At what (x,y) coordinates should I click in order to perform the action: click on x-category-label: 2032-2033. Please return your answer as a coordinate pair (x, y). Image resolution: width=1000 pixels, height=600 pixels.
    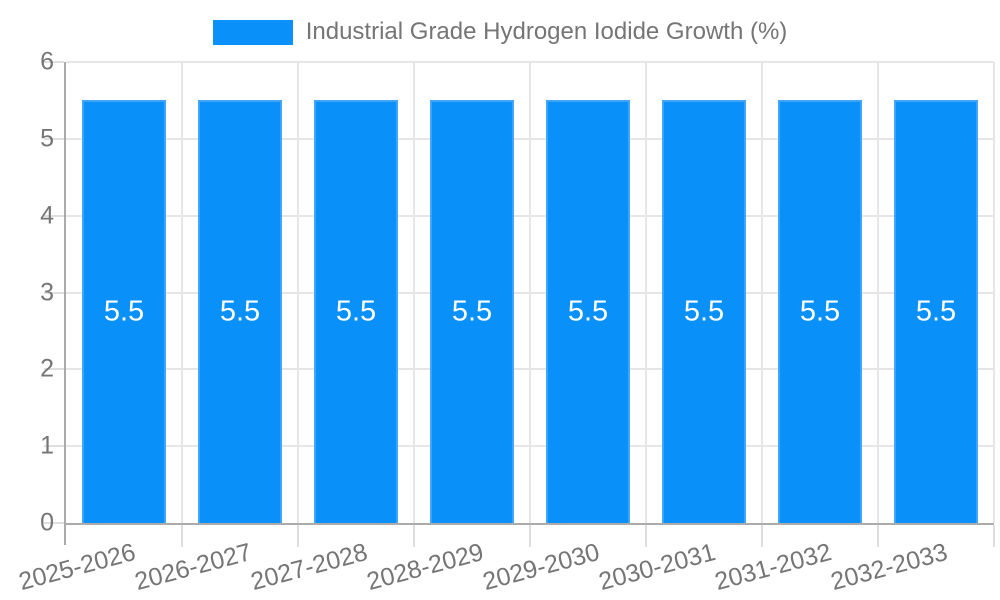
    Looking at the image, I should click on (889, 567).